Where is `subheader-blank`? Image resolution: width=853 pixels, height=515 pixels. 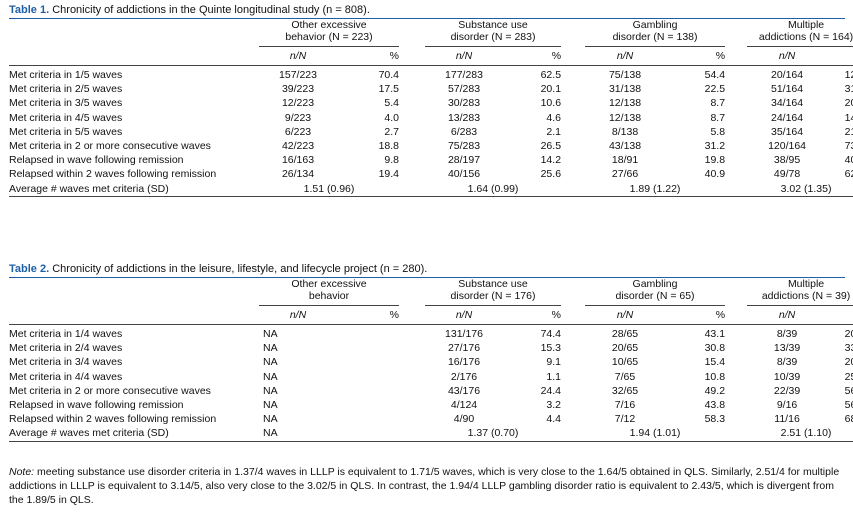
subheader-blank is located at coordinates (134, 56).